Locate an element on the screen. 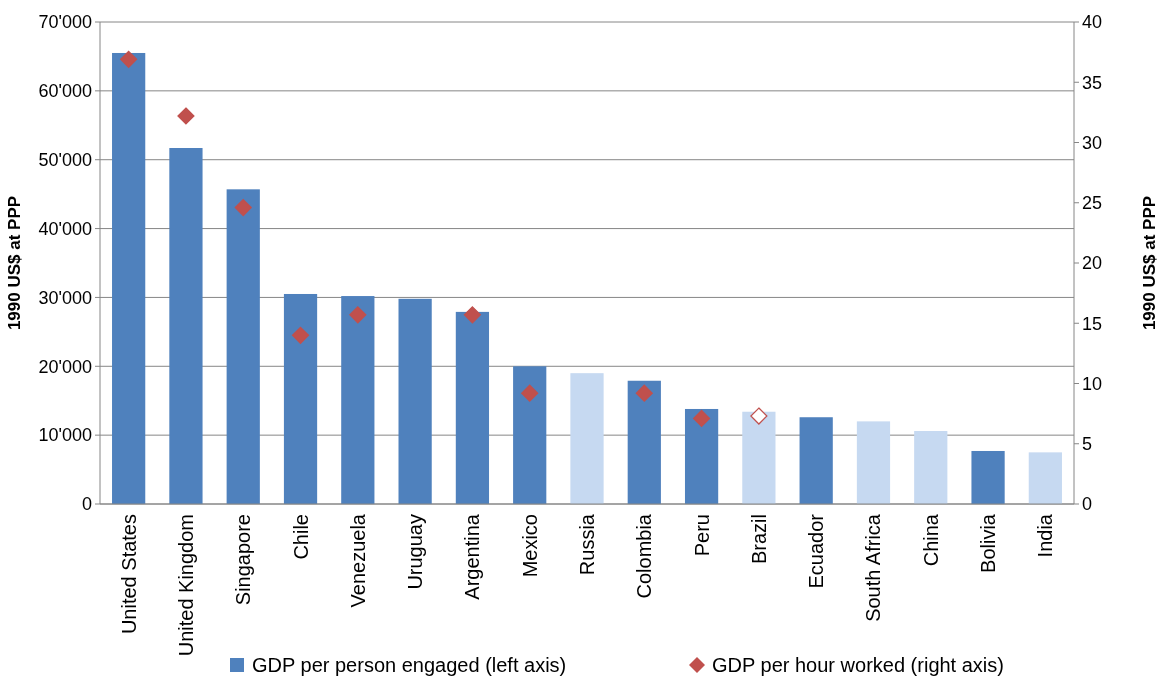 This screenshot has width=1169, height=689. x-tick-label: South Africa is located at coordinates (873, 567).